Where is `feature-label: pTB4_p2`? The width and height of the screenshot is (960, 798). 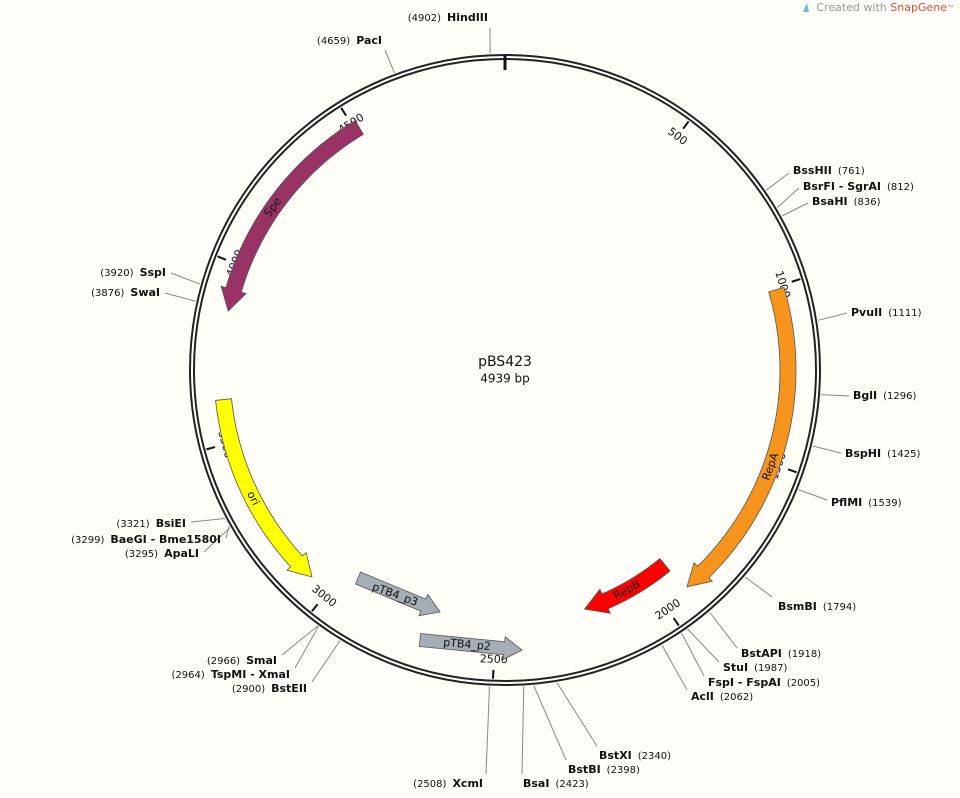
feature-label: pTB4_p2 is located at coordinates (467, 644).